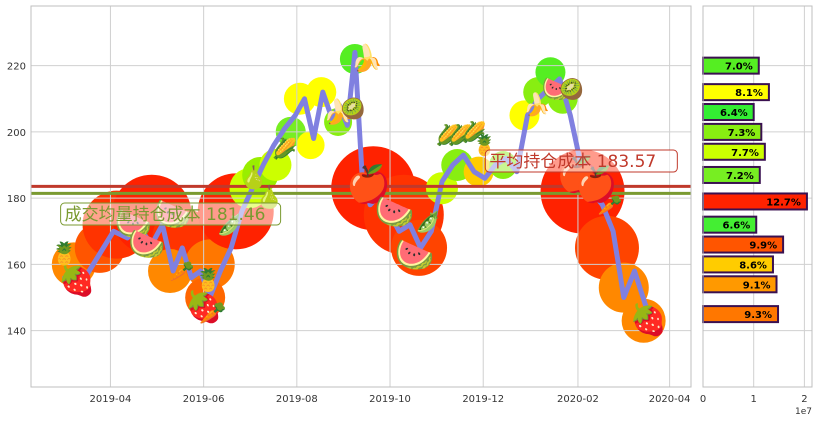 This screenshot has height=422, width=819. Describe the element at coordinates (754, 399) in the screenshot. I see `side-x-tick-label: 1` at that location.